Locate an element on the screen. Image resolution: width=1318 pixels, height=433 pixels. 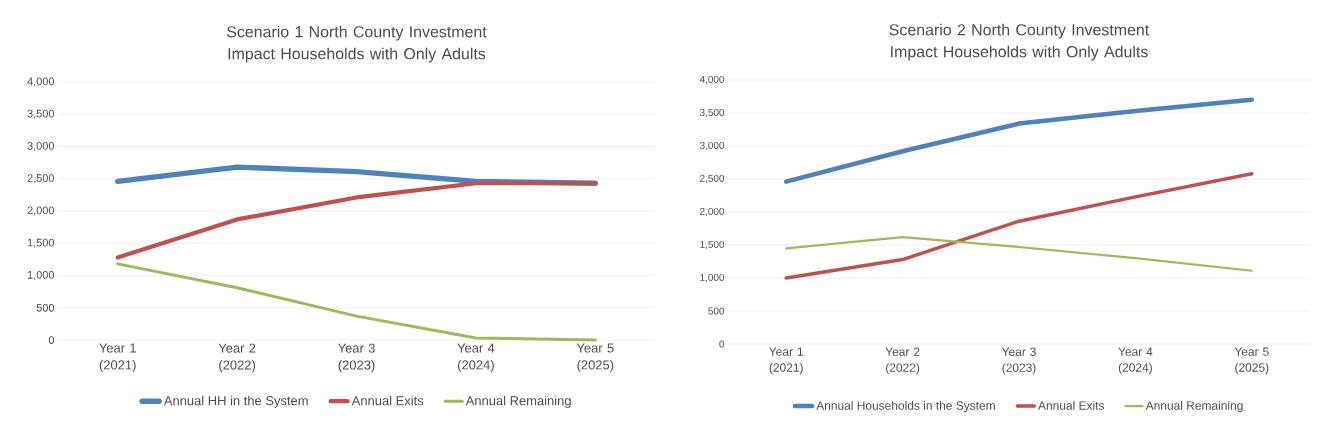
legend-label: Annual HH in the System is located at coordinates (235, 401).